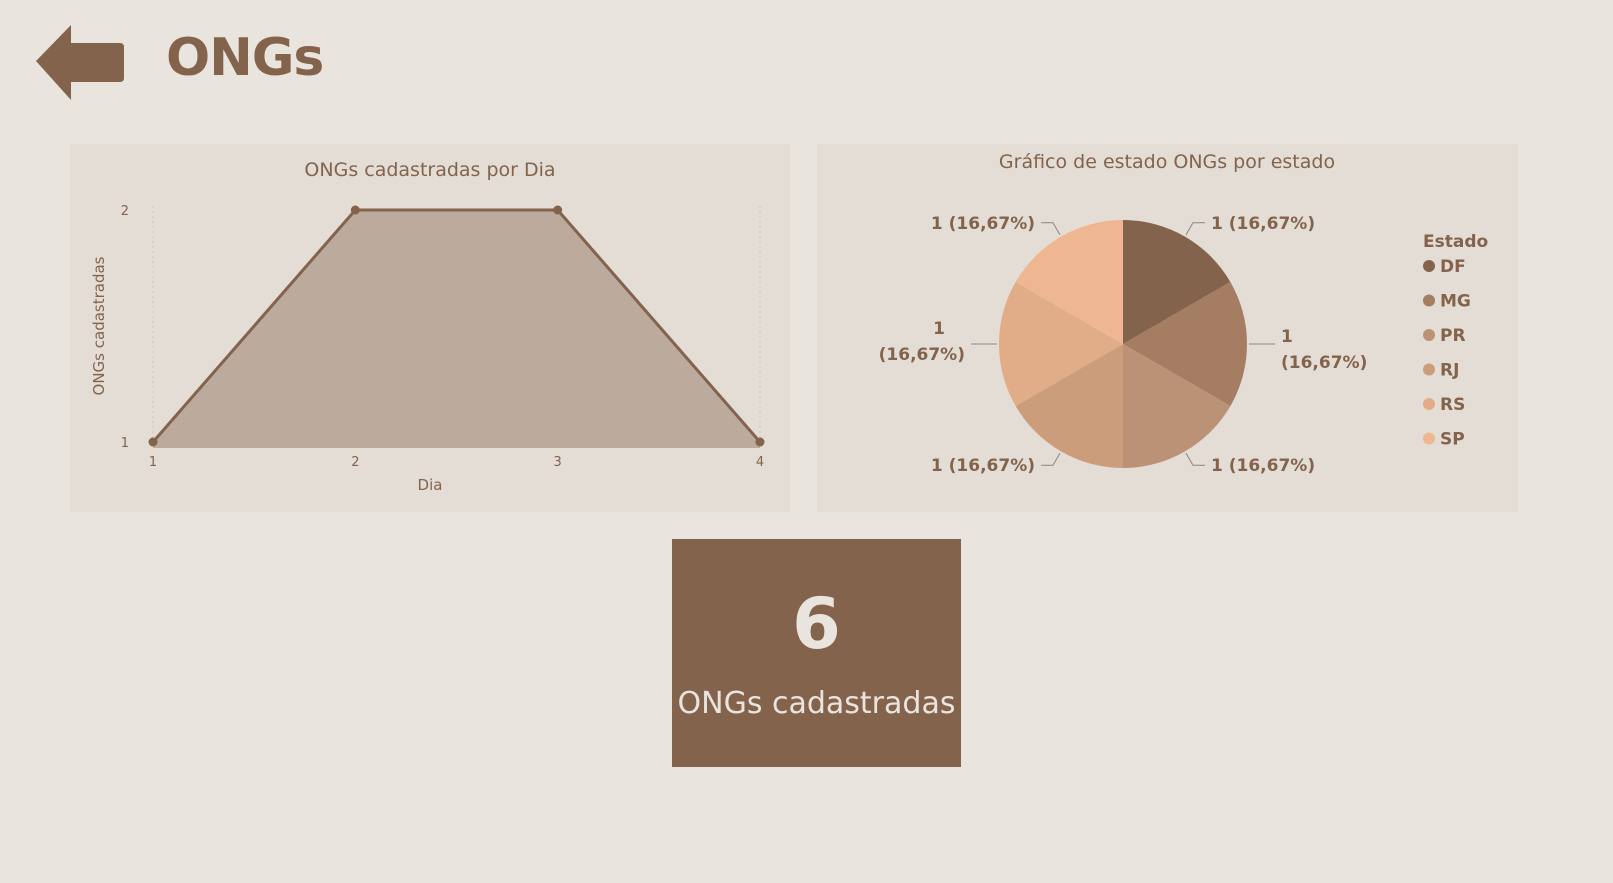 This screenshot has width=1613, height=883. Describe the element at coordinates (1449, 371) in the screenshot. I see `legend-item-rj: RJ` at that location.